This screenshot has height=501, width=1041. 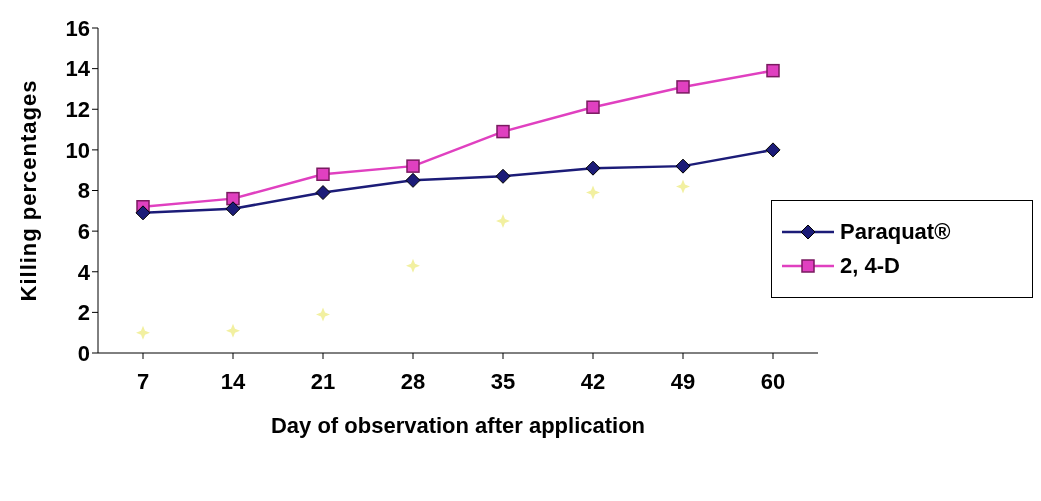 I want to click on x-tick-label: 28, so click(x=413, y=381).